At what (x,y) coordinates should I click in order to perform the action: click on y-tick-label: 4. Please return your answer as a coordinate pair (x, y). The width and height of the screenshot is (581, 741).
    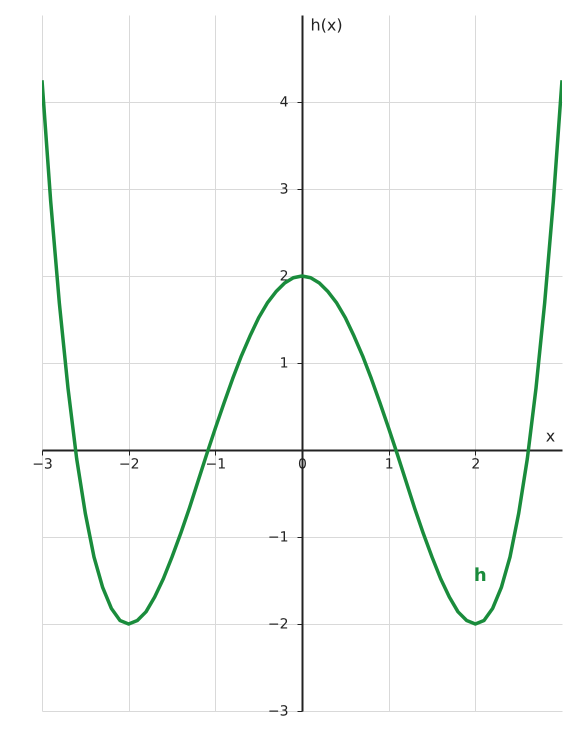
    Looking at the image, I should click on (284, 102).